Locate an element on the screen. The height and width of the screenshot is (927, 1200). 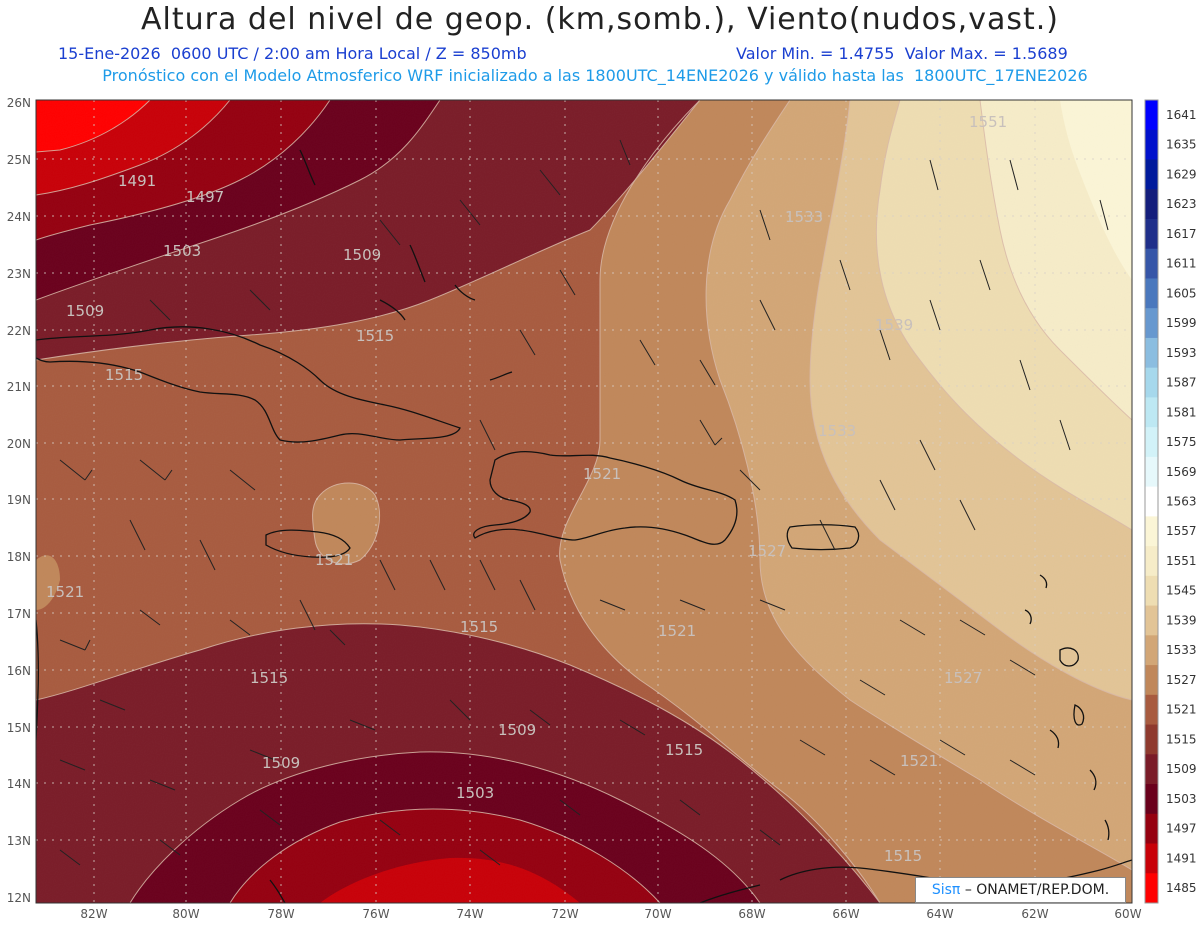
colorbar-label: 1587 is located at coordinates (1181, 383).